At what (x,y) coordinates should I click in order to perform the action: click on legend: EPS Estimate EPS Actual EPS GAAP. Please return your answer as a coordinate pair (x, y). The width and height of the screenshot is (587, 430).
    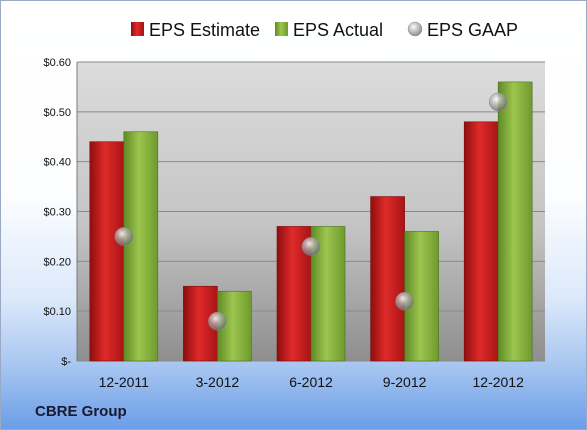
    Looking at the image, I should click on (324, 30).